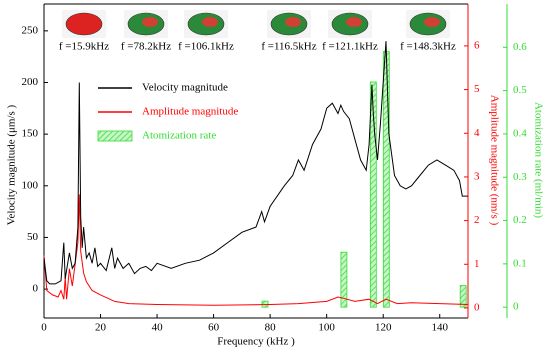 This screenshot has width=550, height=354. I want to click on x-tick-label: 0, so click(44, 328).